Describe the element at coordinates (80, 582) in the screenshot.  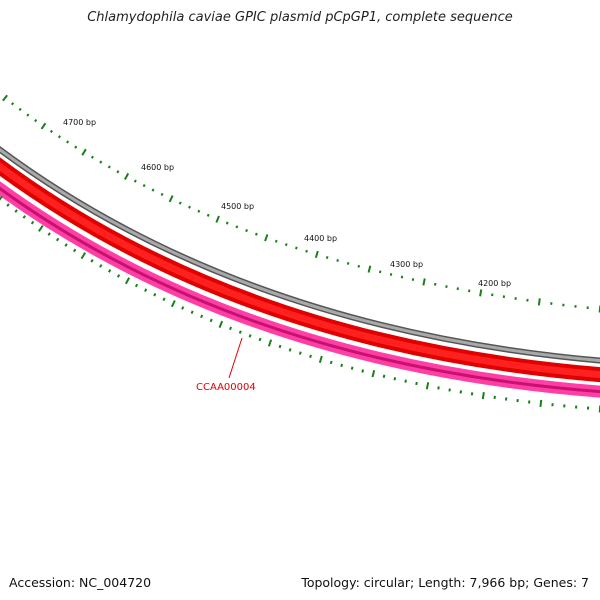
I see `accession-text: Accession: NC_004720` at that location.